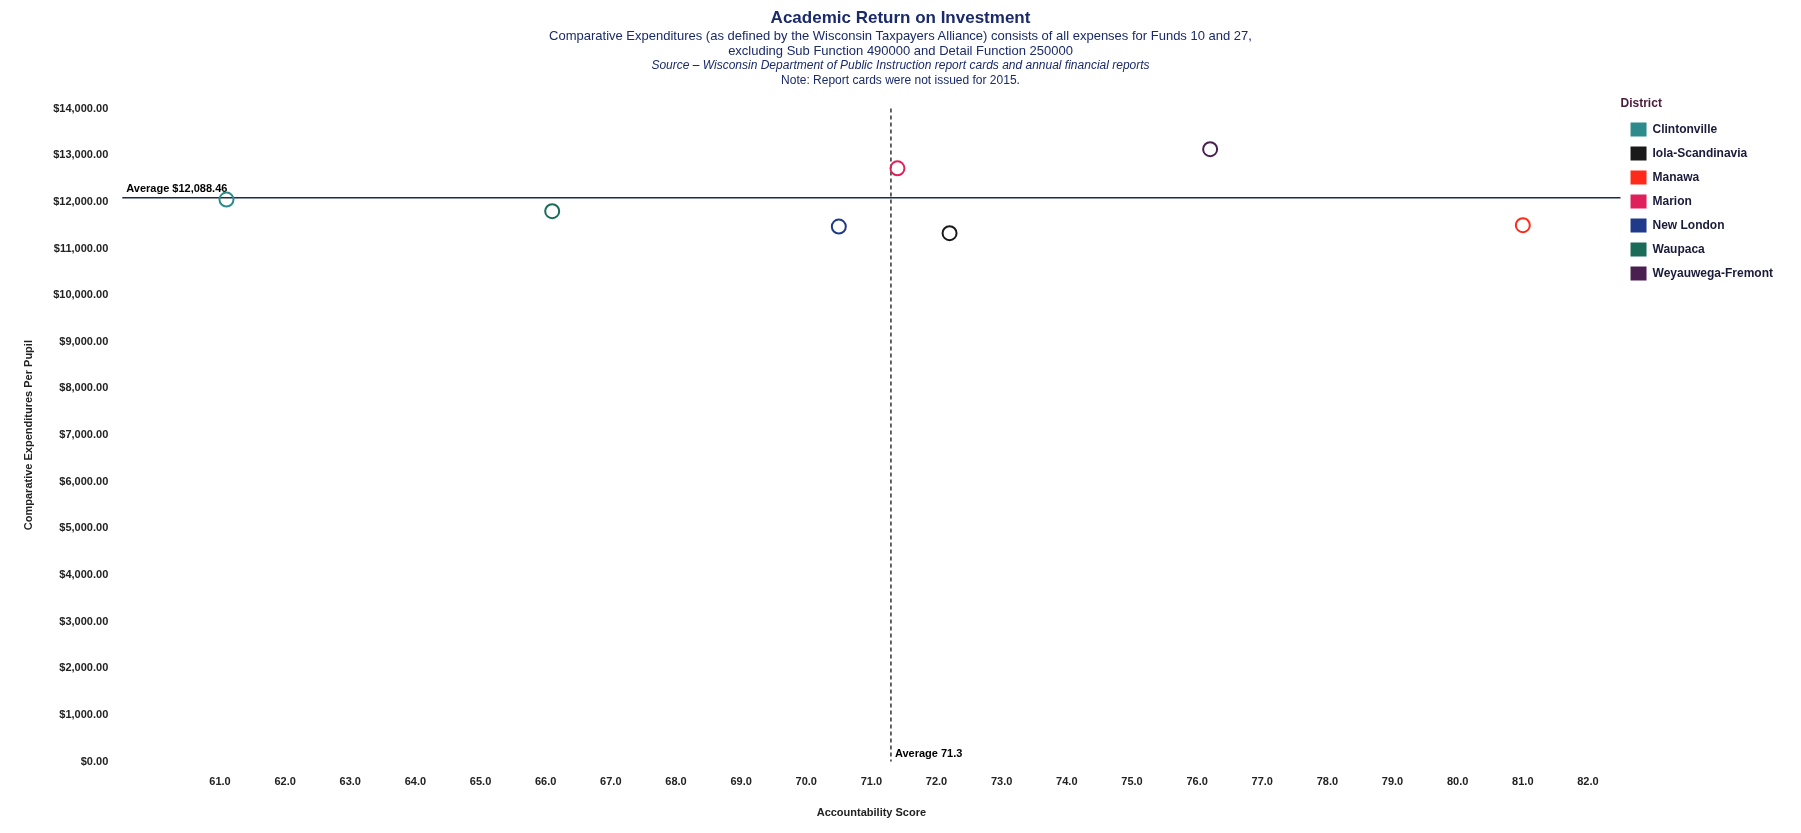  What do you see at coordinates (94, 760) in the screenshot?
I see `y-tick-label: $0.00` at bounding box center [94, 760].